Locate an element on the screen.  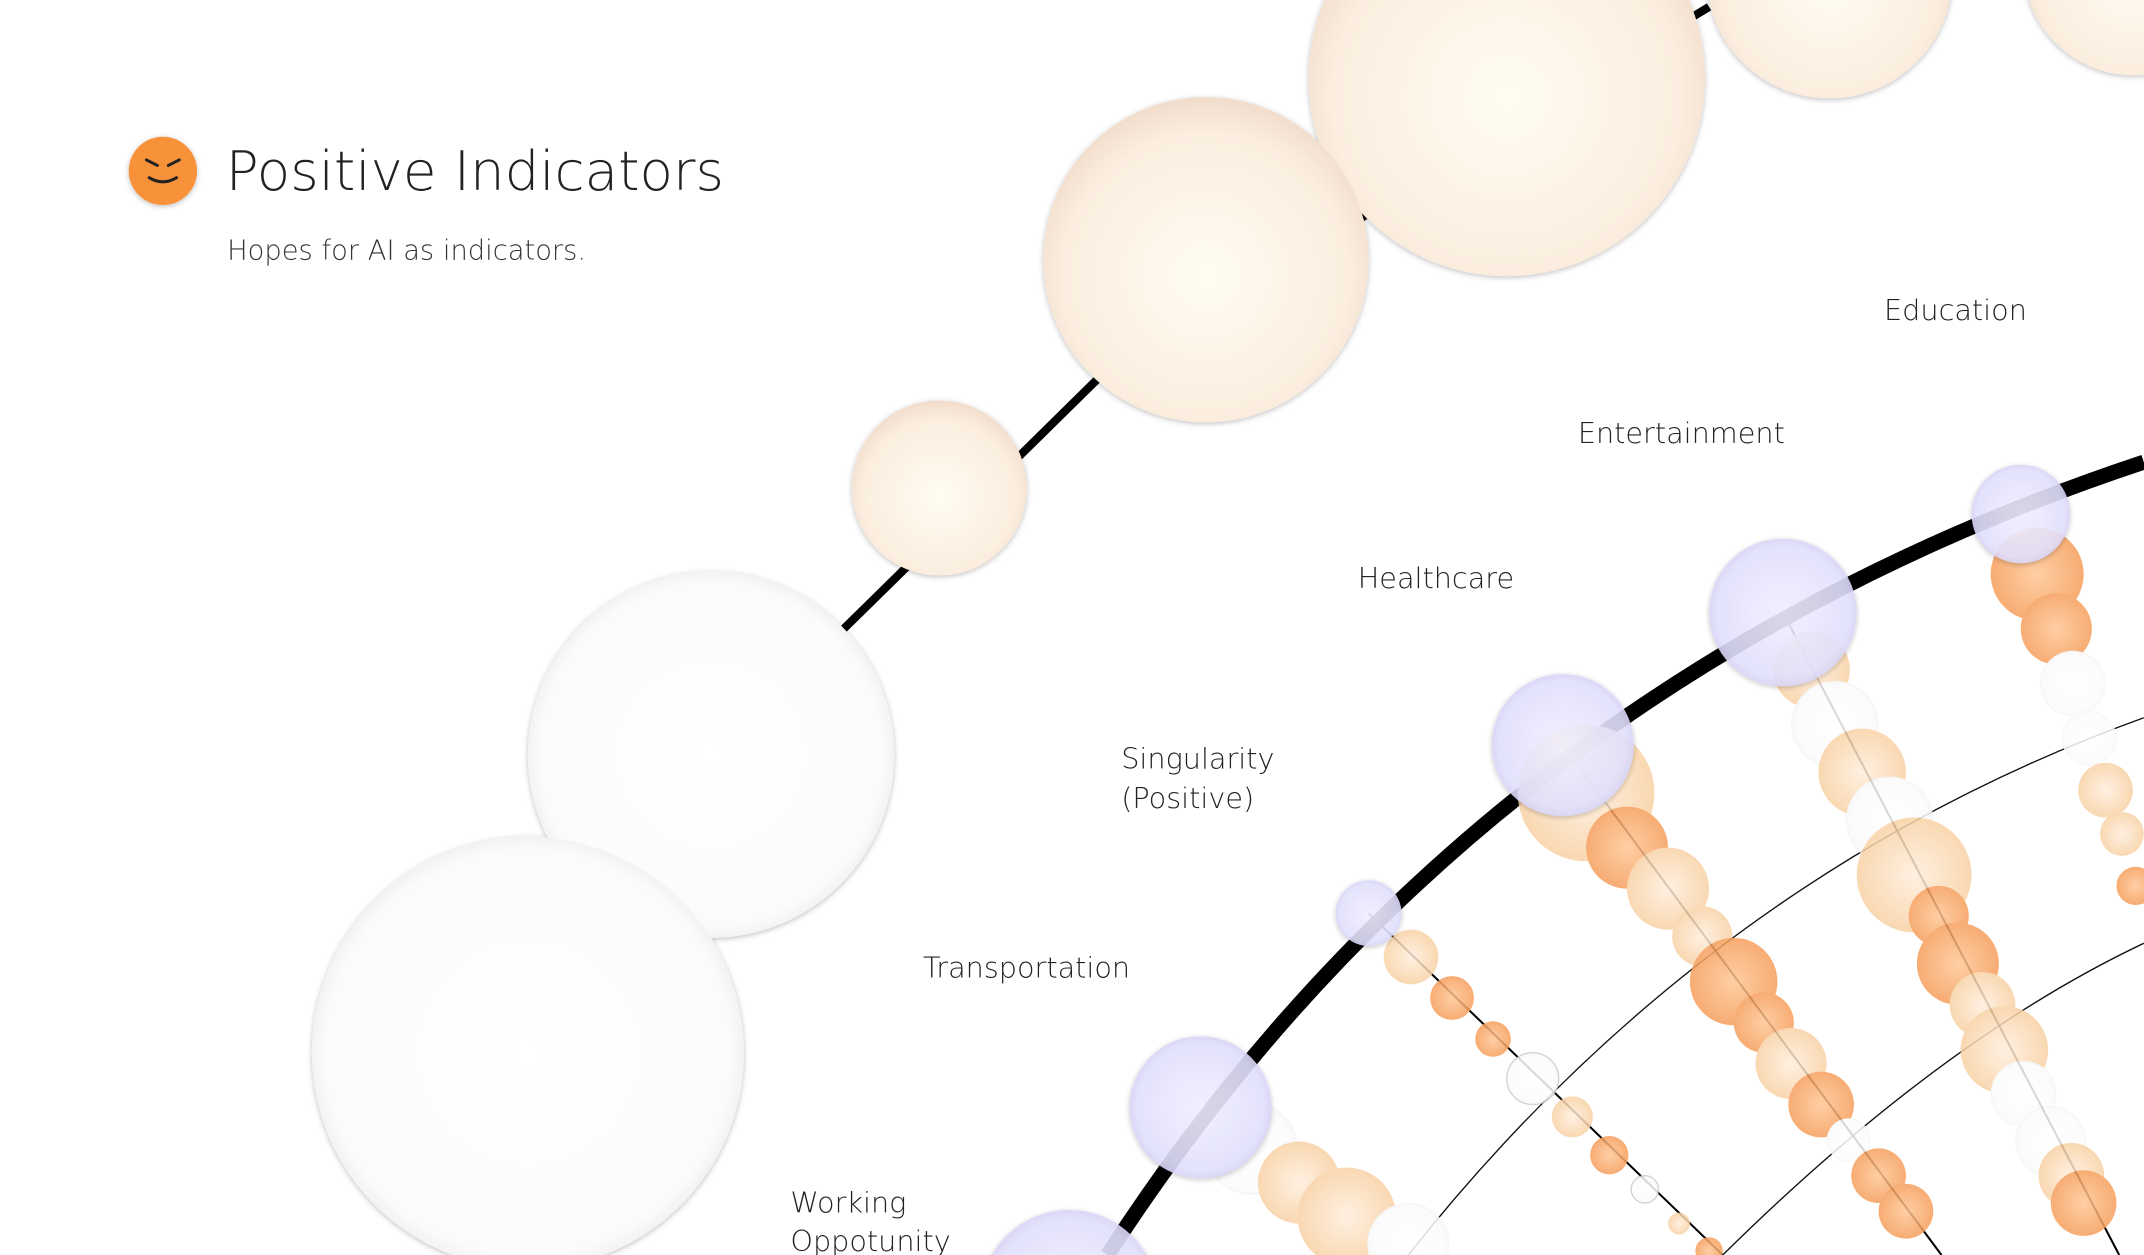
category-label: Transportation is located at coordinates (1026, 967).